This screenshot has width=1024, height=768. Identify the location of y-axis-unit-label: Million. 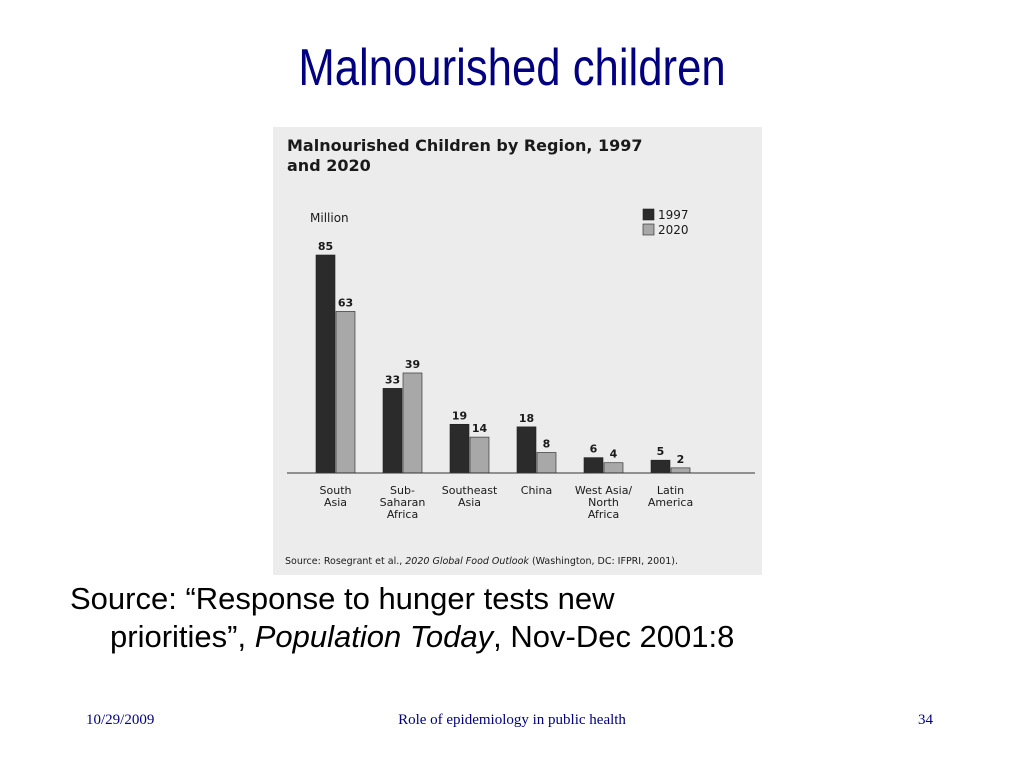
(329, 218).